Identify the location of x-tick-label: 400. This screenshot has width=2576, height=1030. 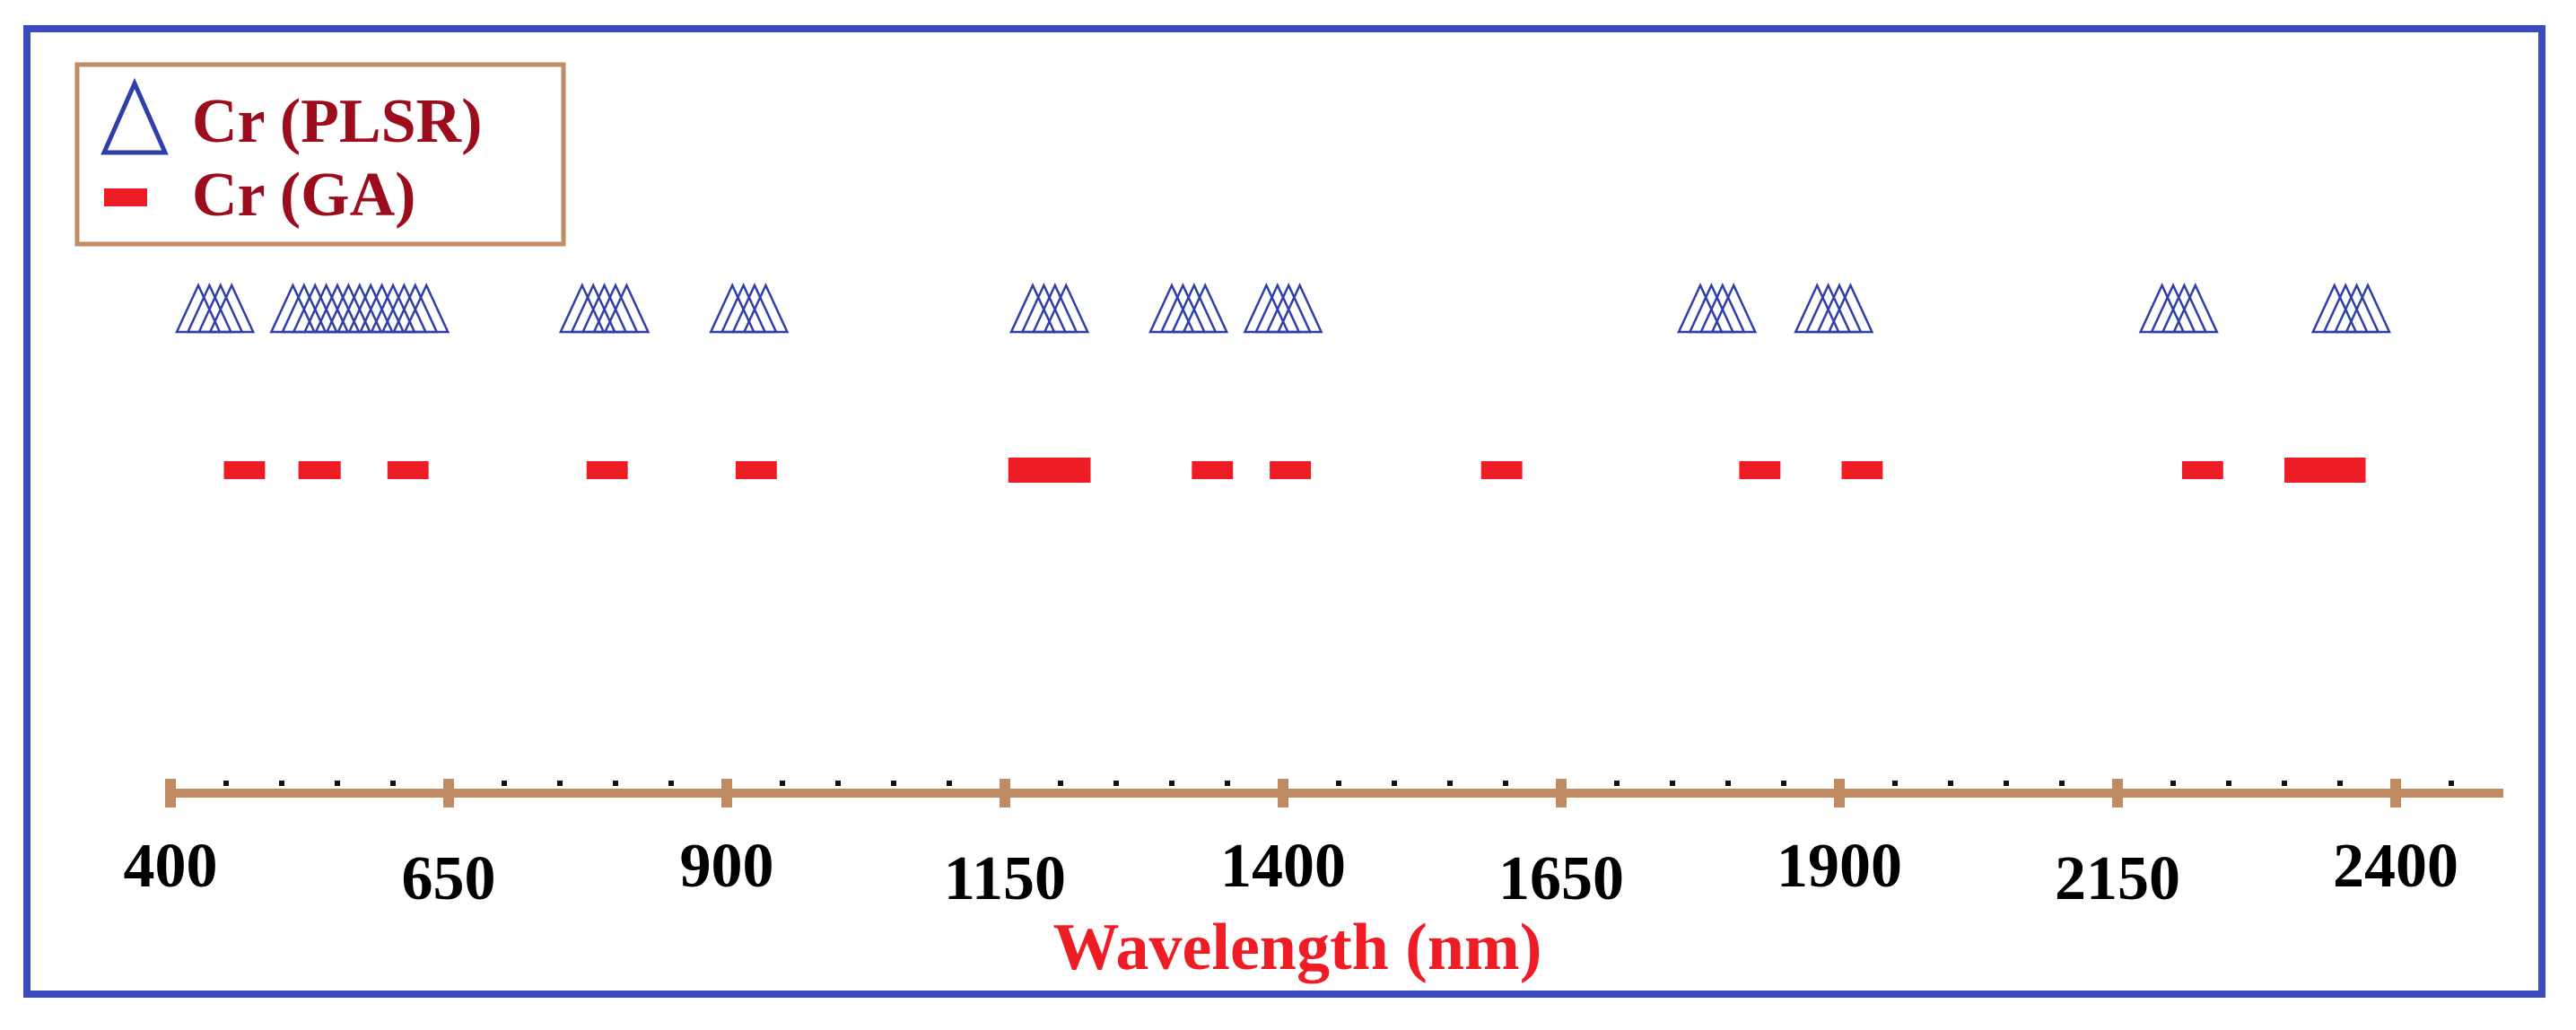
(171, 866).